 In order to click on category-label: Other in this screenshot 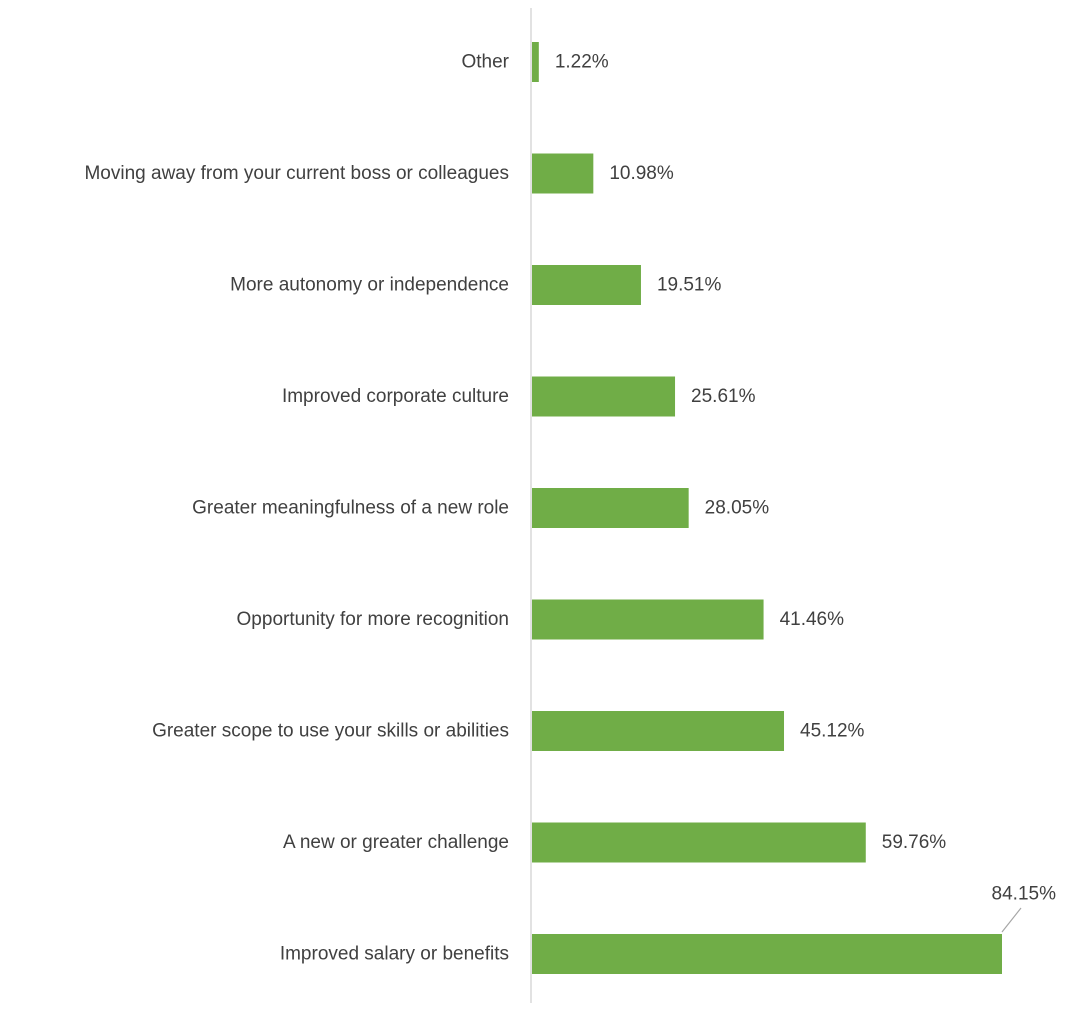, I will do `click(485, 62)`.